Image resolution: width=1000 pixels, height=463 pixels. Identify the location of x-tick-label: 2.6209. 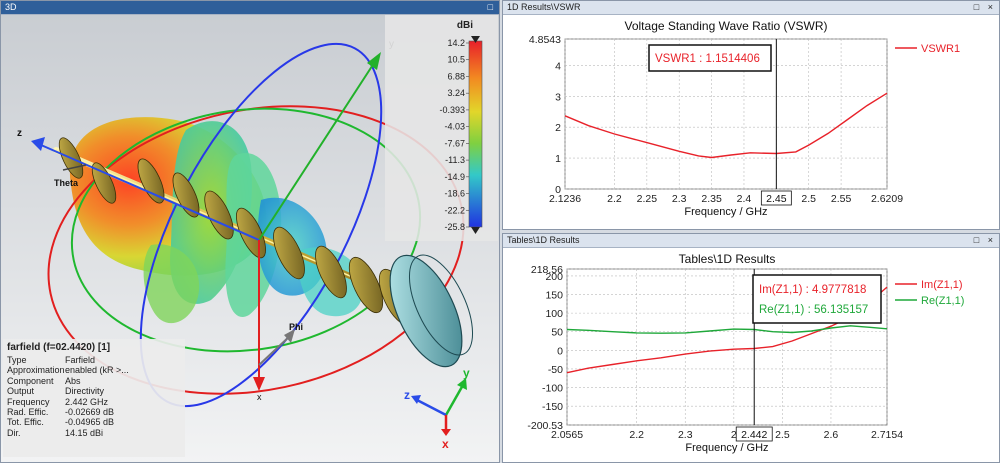
(887, 199).